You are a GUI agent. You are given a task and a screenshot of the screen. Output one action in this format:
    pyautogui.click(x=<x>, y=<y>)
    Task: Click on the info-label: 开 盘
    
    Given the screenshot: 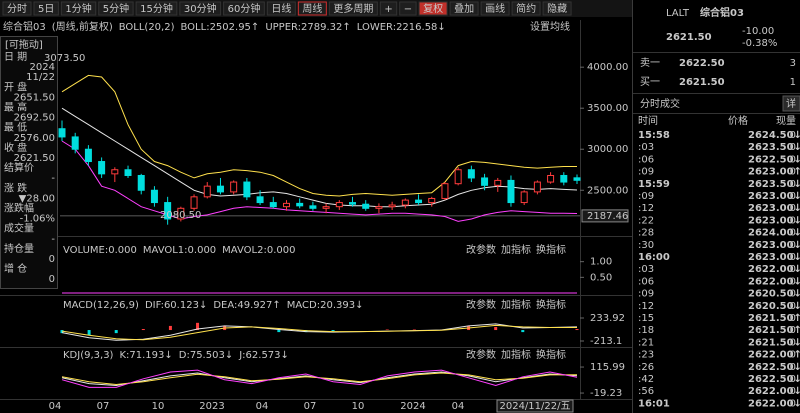 What is the action you would take?
    pyautogui.click(x=15, y=86)
    